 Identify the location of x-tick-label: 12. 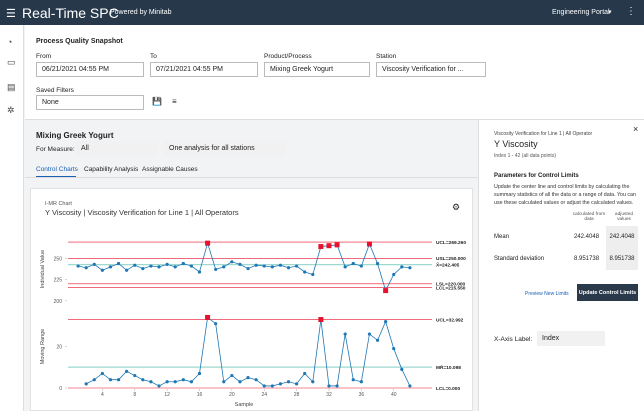
(167, 395).